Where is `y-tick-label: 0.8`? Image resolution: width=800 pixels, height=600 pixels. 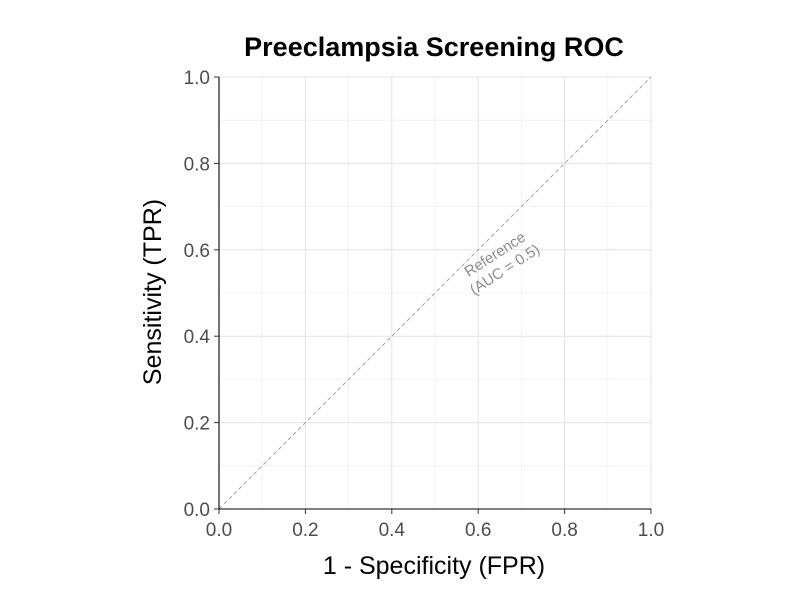
y-tick-label: 0.8 is located at coordinates (197, 164).